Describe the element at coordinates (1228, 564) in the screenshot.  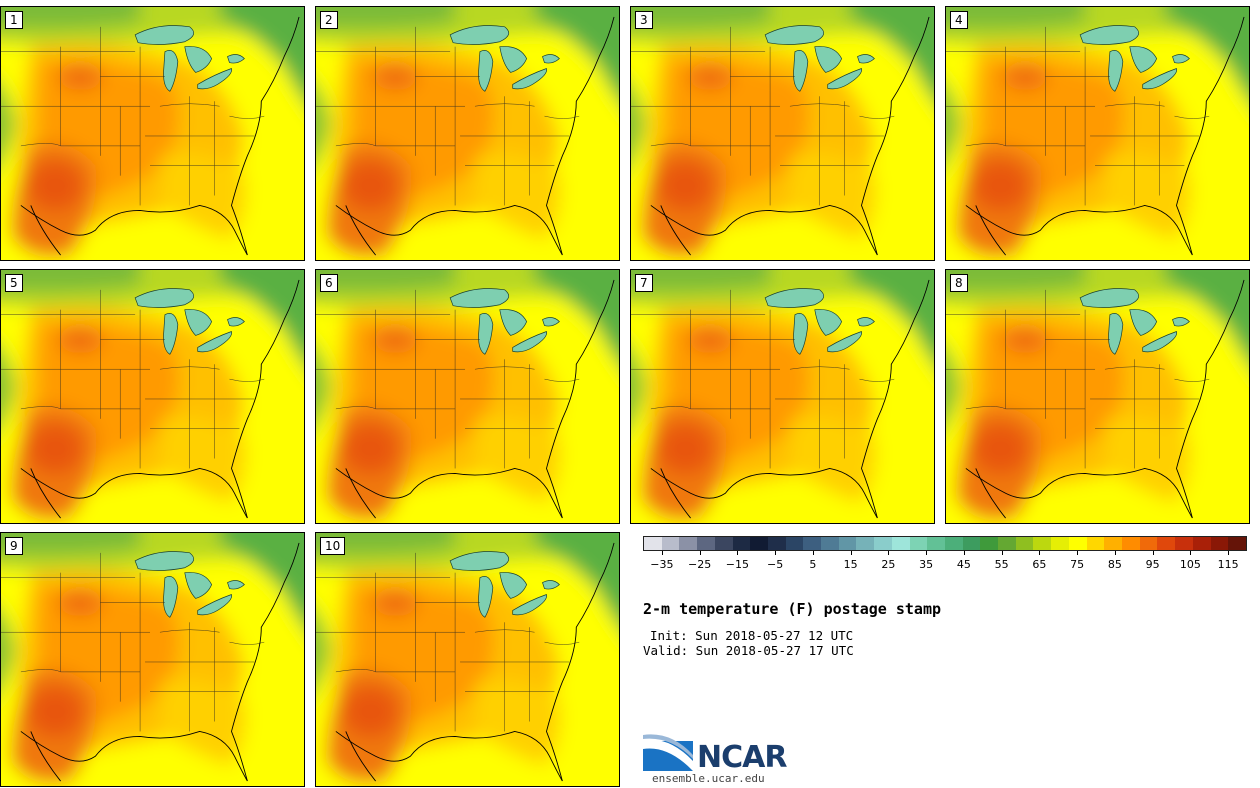
I see `colorbar-tick-label: 115` at that location.